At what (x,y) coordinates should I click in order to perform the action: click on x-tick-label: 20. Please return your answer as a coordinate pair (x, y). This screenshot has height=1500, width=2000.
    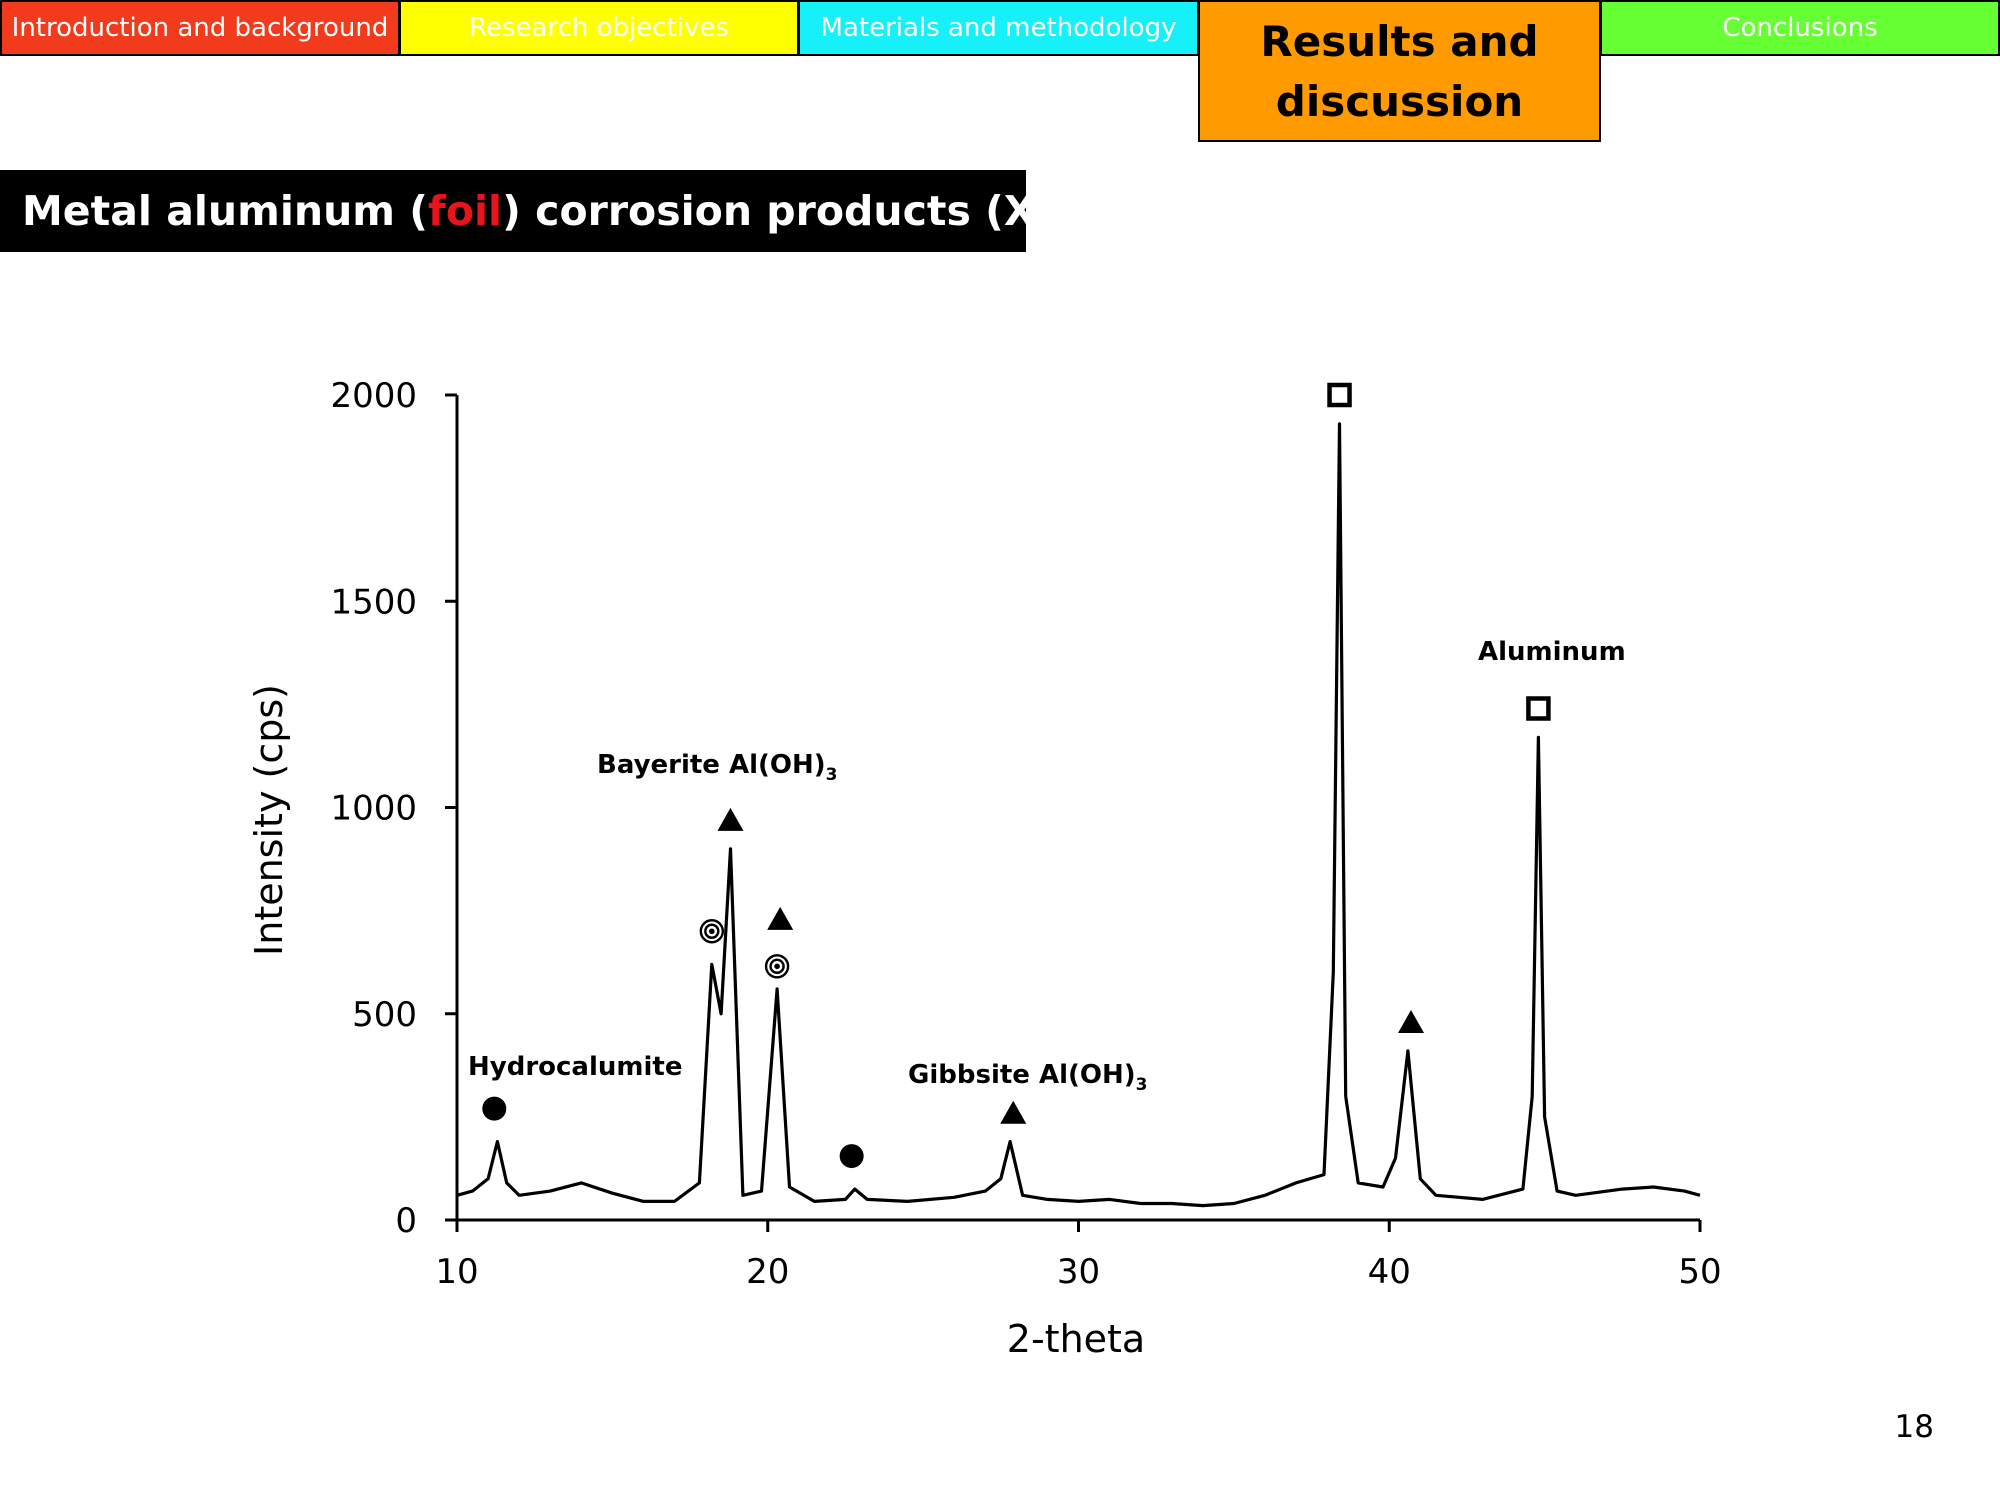
    Looking at the image, I should click on (767, 1272).